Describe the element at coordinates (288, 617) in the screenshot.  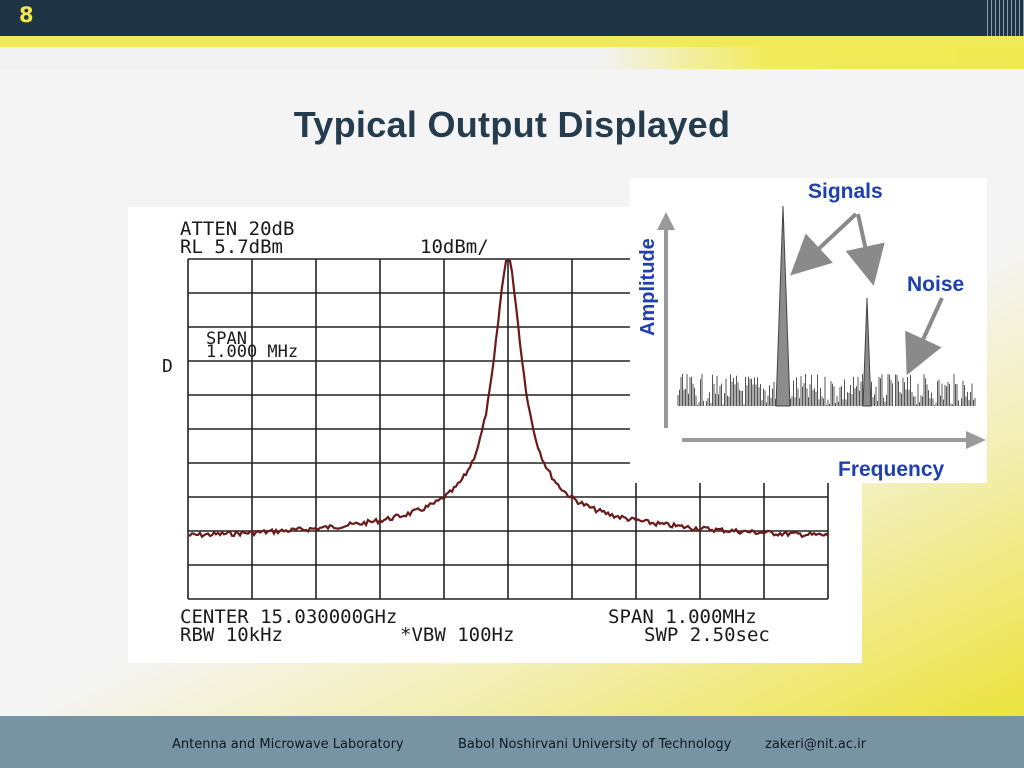
I see `center-frequency-label: CENTER 15.030000GHz` at that location.